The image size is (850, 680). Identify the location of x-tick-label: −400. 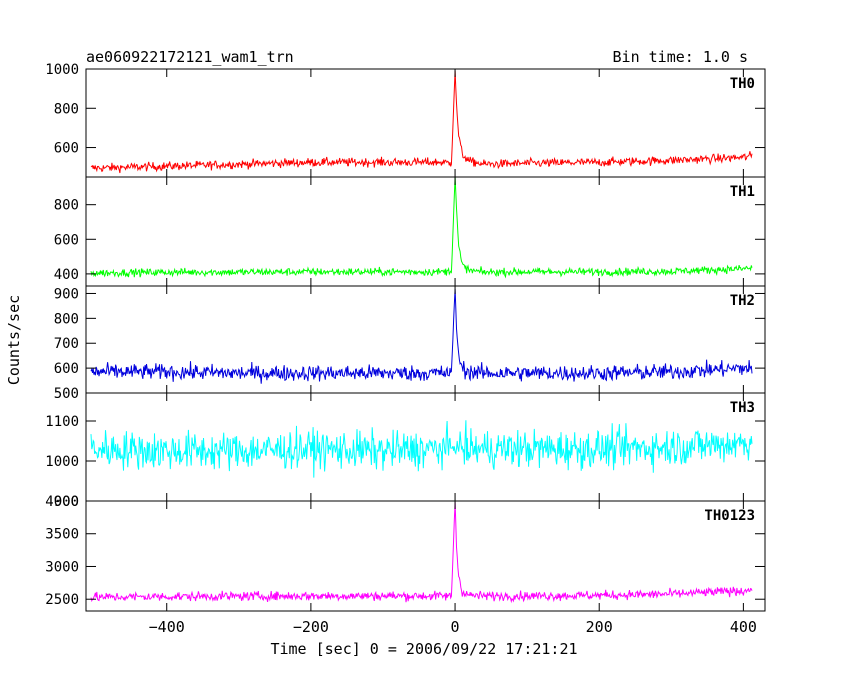
(167, 627).